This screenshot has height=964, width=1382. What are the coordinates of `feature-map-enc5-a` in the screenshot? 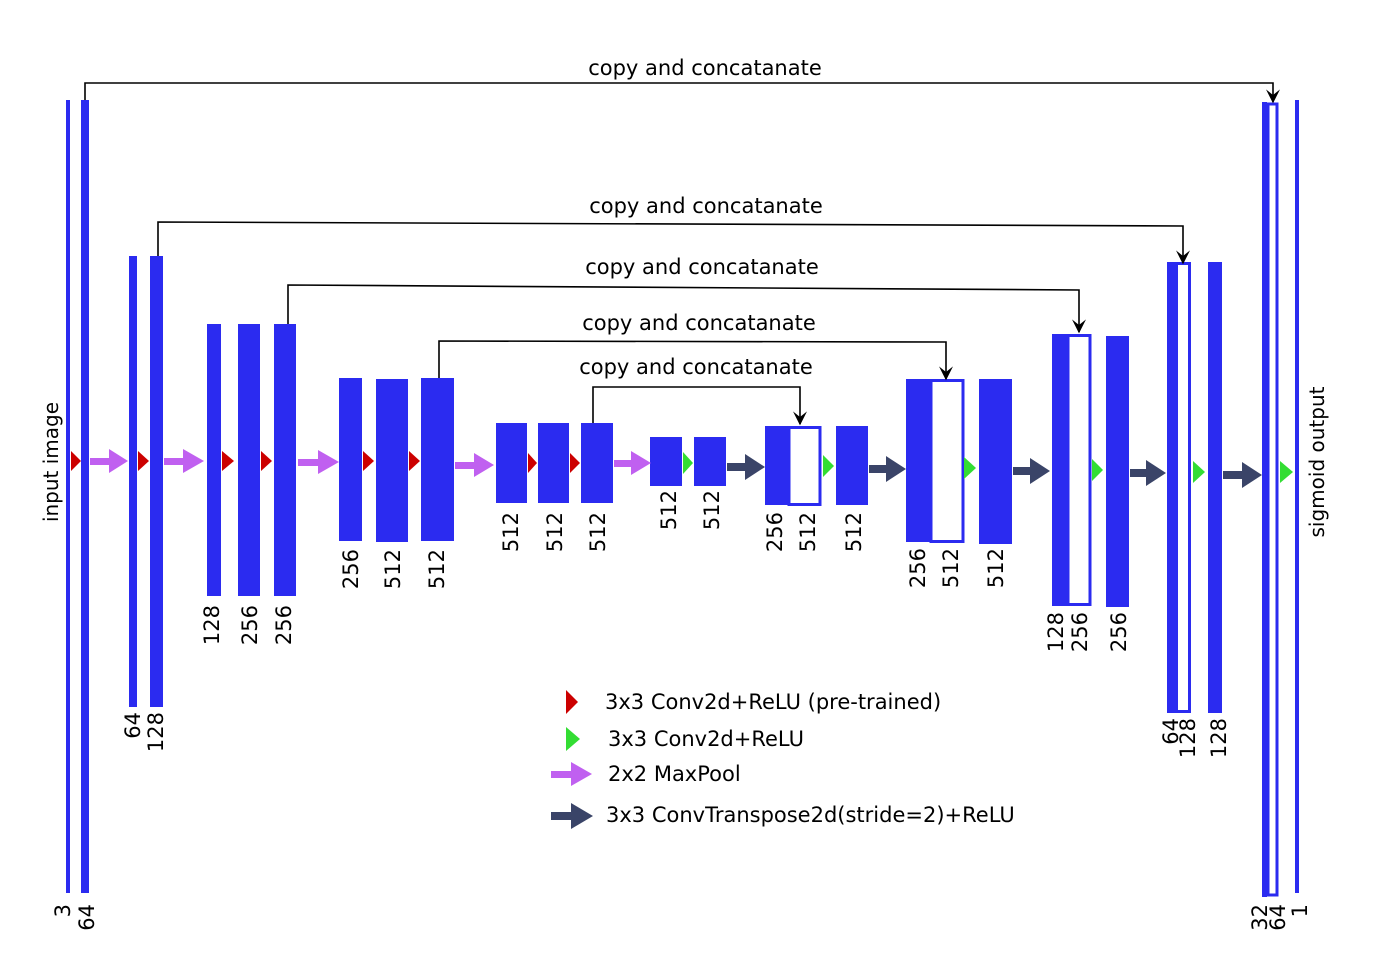 It's located at (511, 463).